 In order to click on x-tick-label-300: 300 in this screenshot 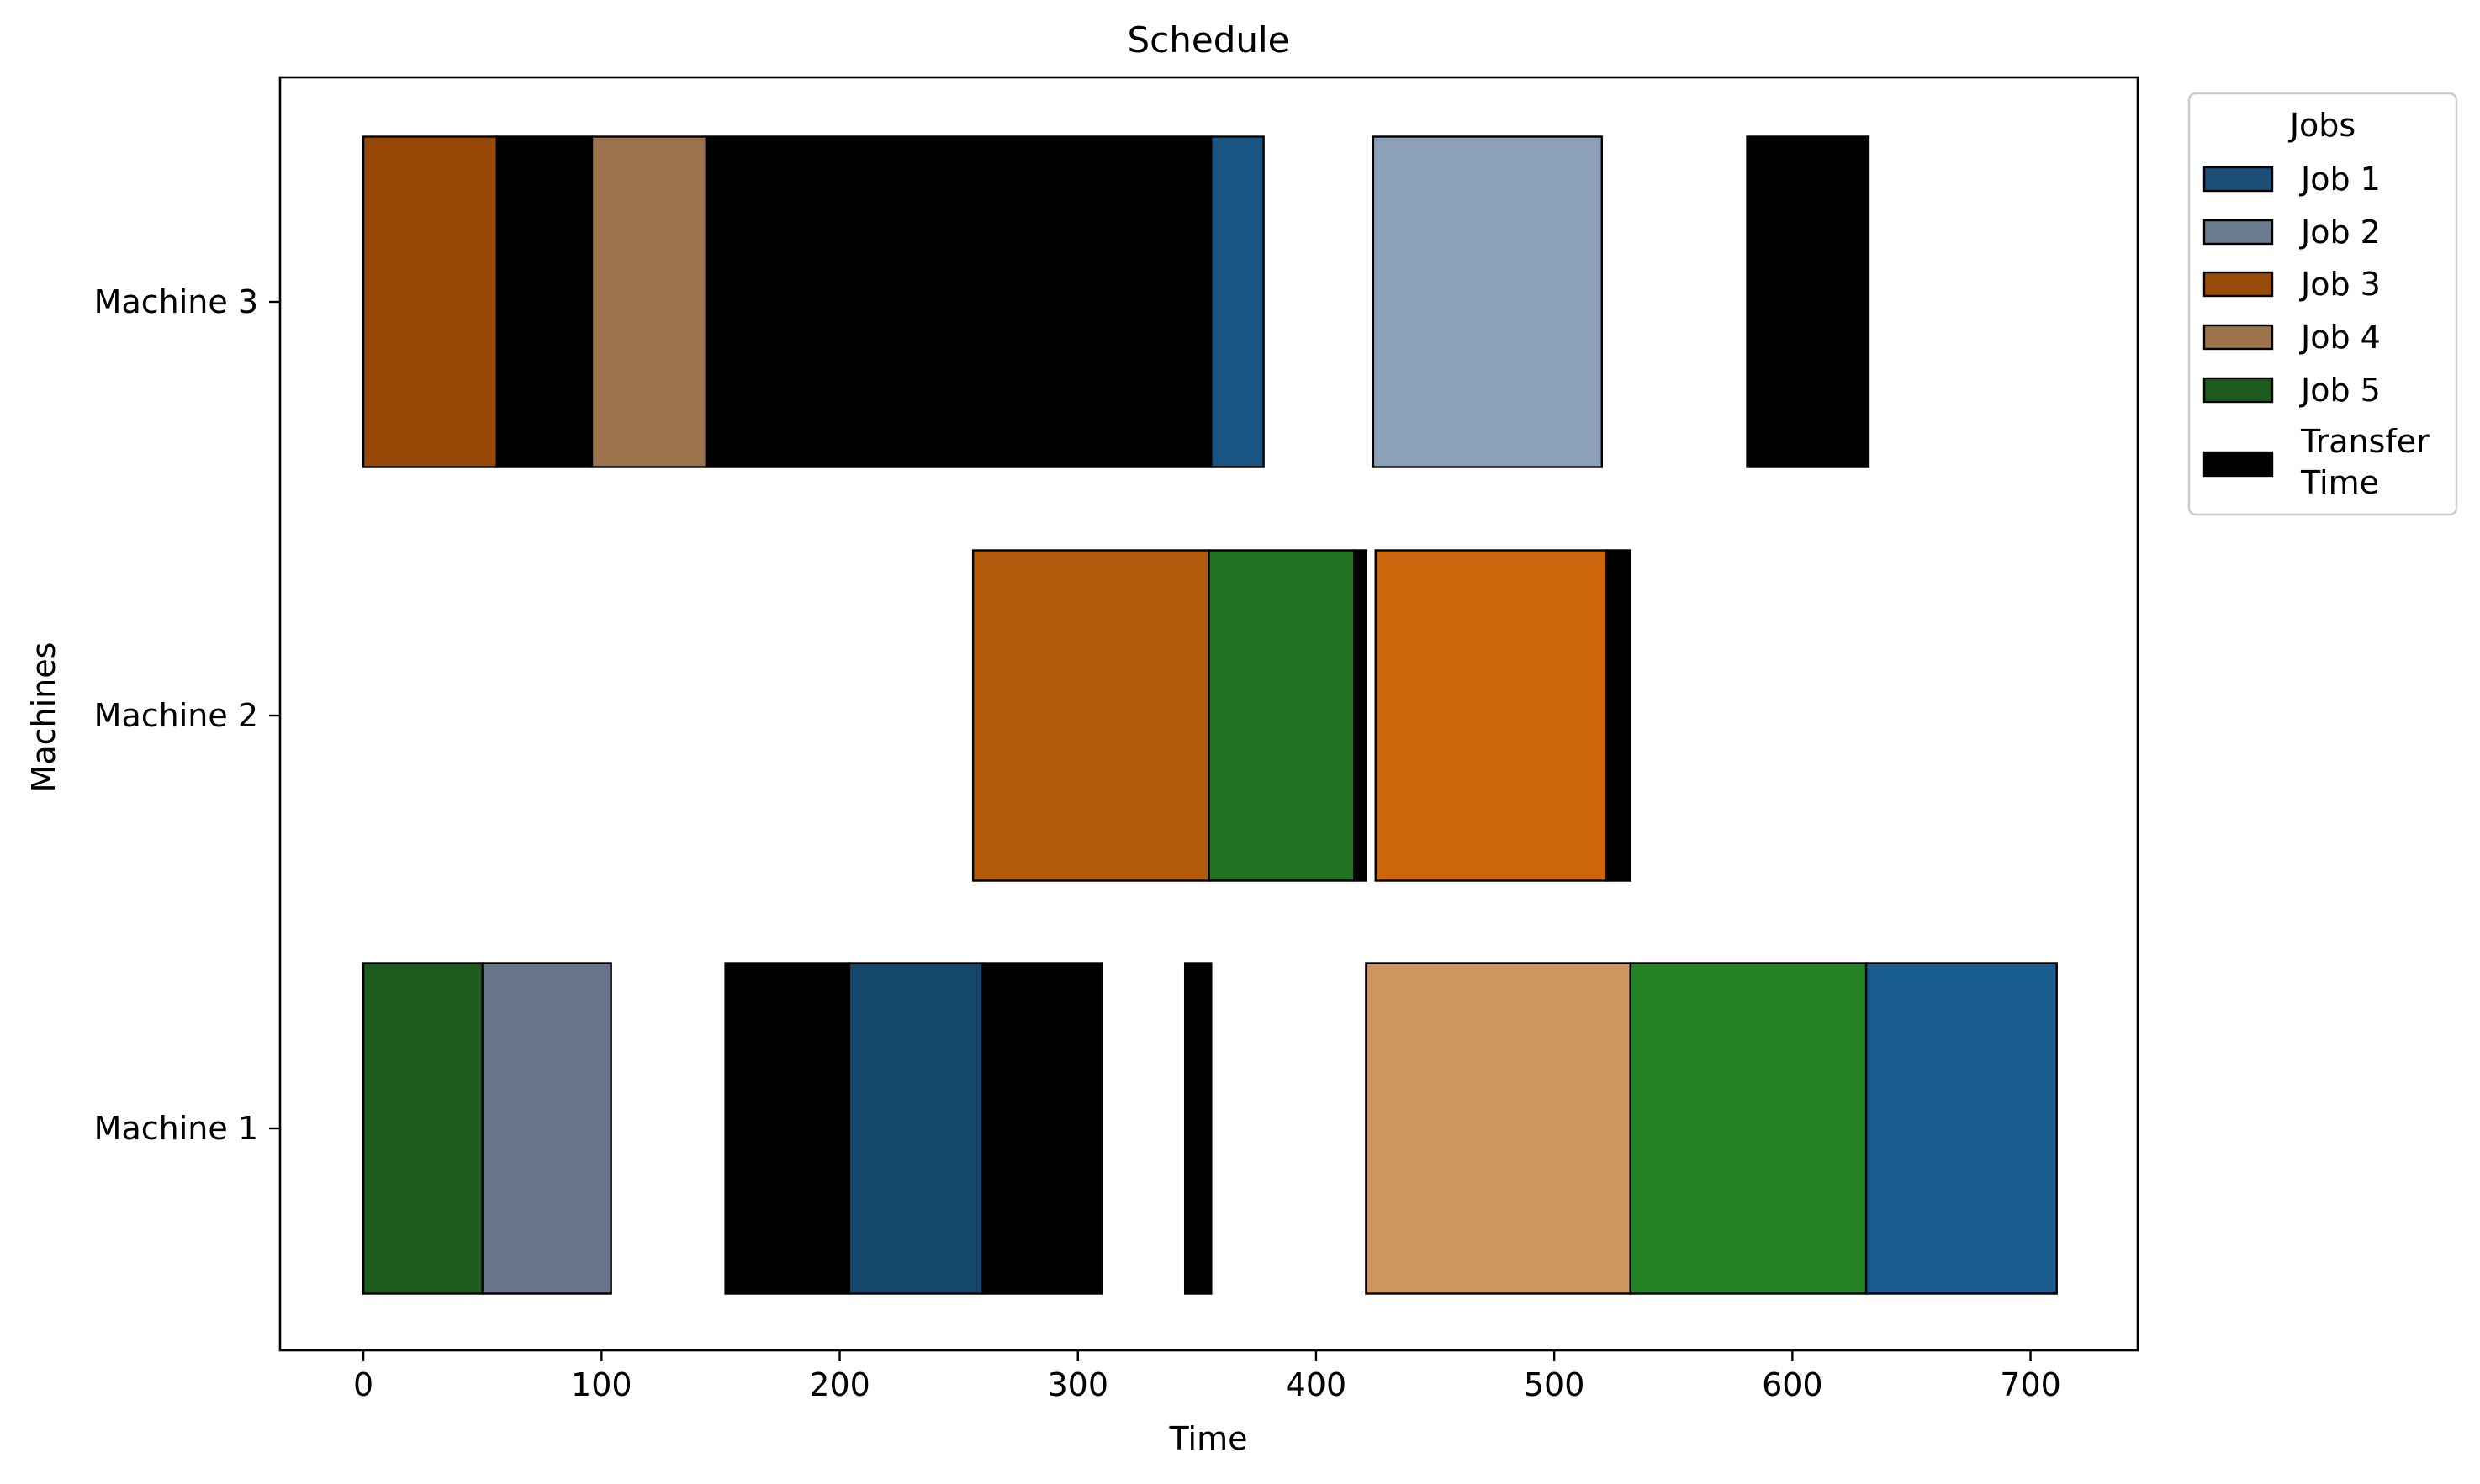, I will do `click(1078, 1384)`.